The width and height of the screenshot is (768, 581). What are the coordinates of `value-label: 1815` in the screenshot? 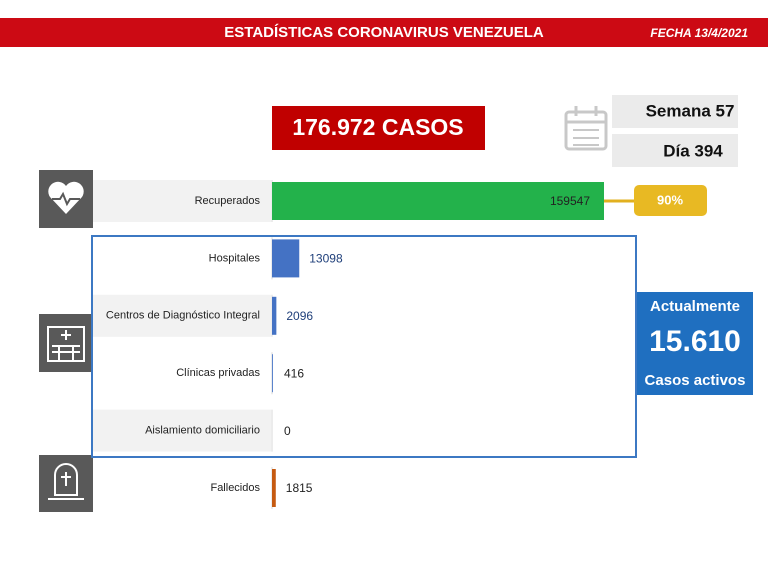 It's located at (299, 488).